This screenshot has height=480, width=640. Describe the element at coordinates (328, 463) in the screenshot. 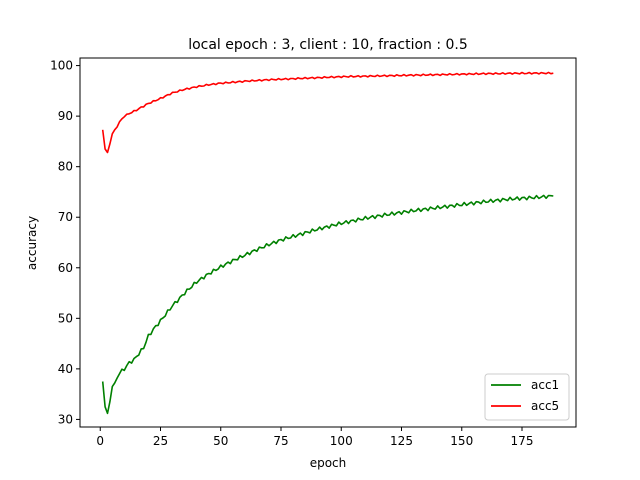

I see `x-axis-label: epoch` at that location.